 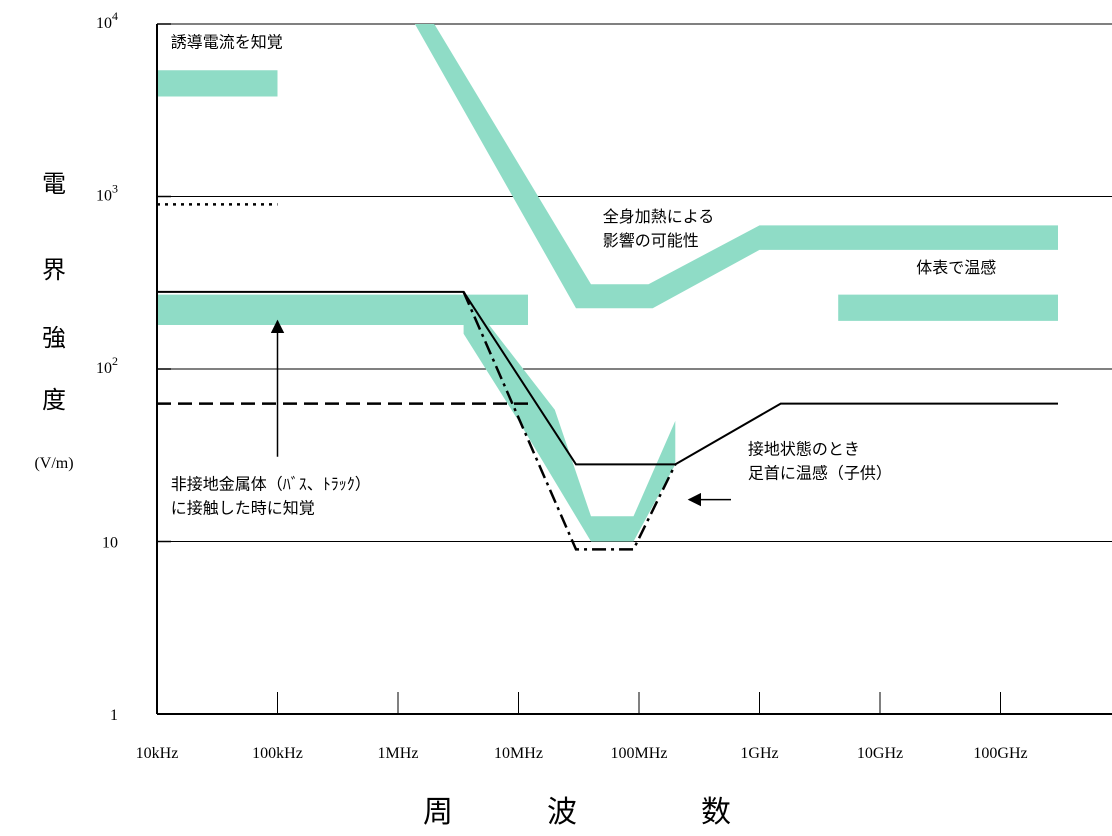 What do you see at coordinates (518, 753) in the screenshot?
I see `x-tick-label-3: 10MHz` at bounding box center [518, 753].